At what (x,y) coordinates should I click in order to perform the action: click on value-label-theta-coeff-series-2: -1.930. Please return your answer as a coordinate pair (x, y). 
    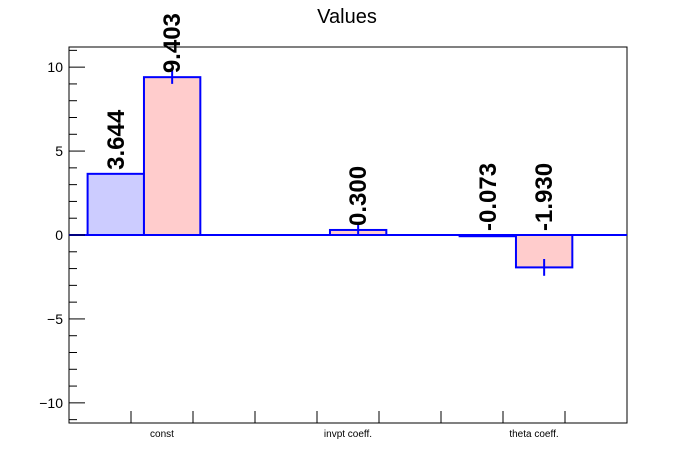
    Looking at the image, I should click on (544, 197).